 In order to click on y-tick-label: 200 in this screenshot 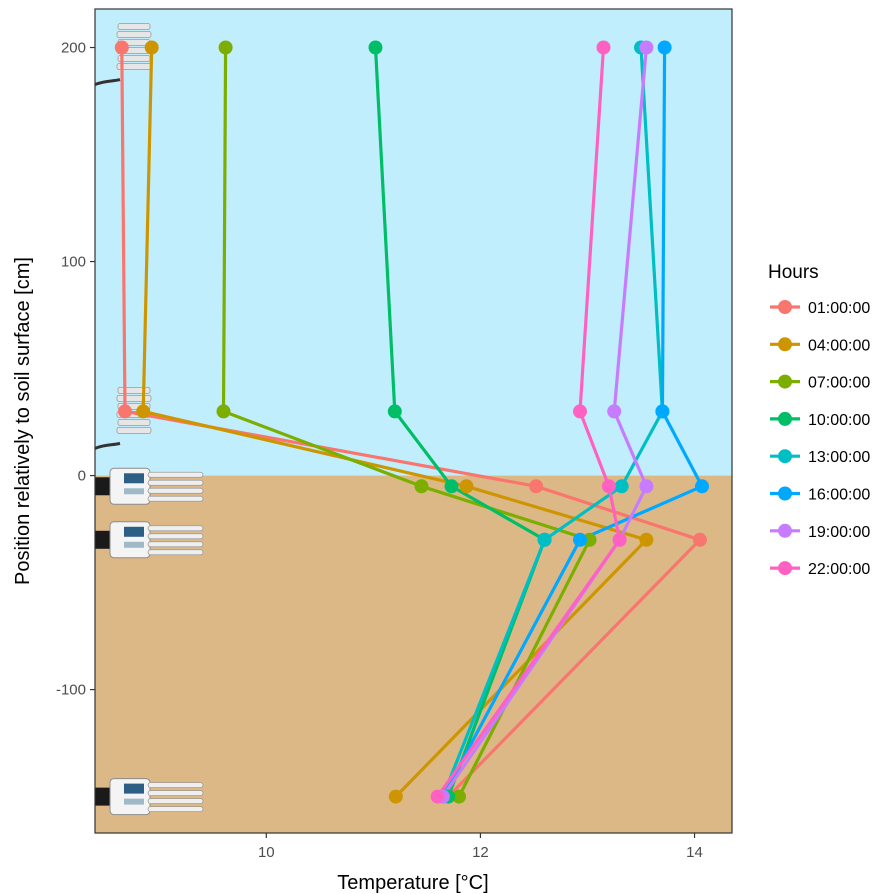, I will do `click(73, 48)`.